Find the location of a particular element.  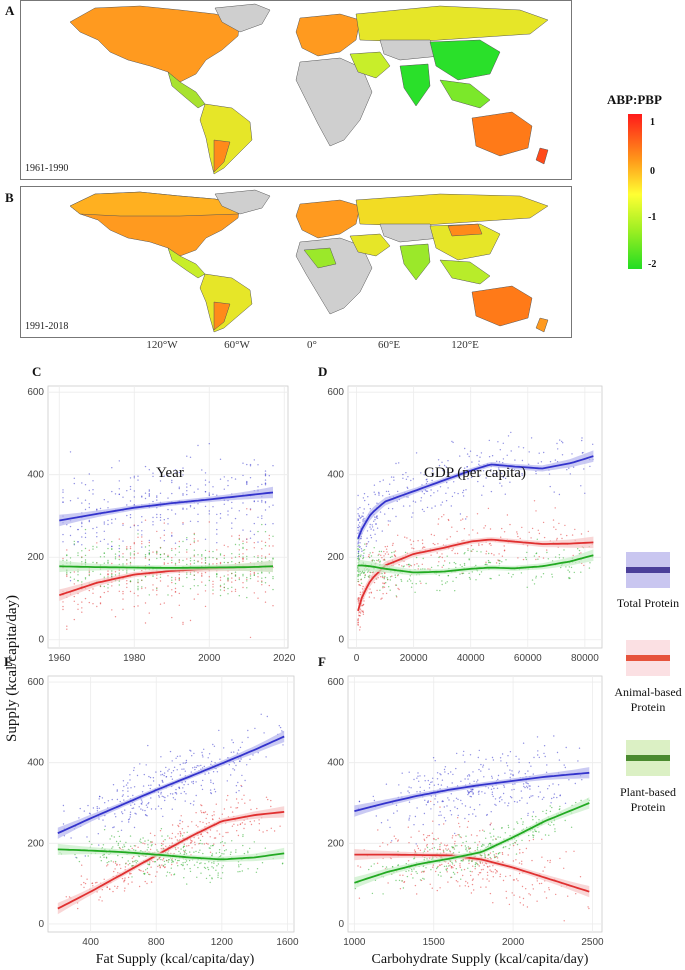

map-a-argentina is located at coordinates (222, 156).